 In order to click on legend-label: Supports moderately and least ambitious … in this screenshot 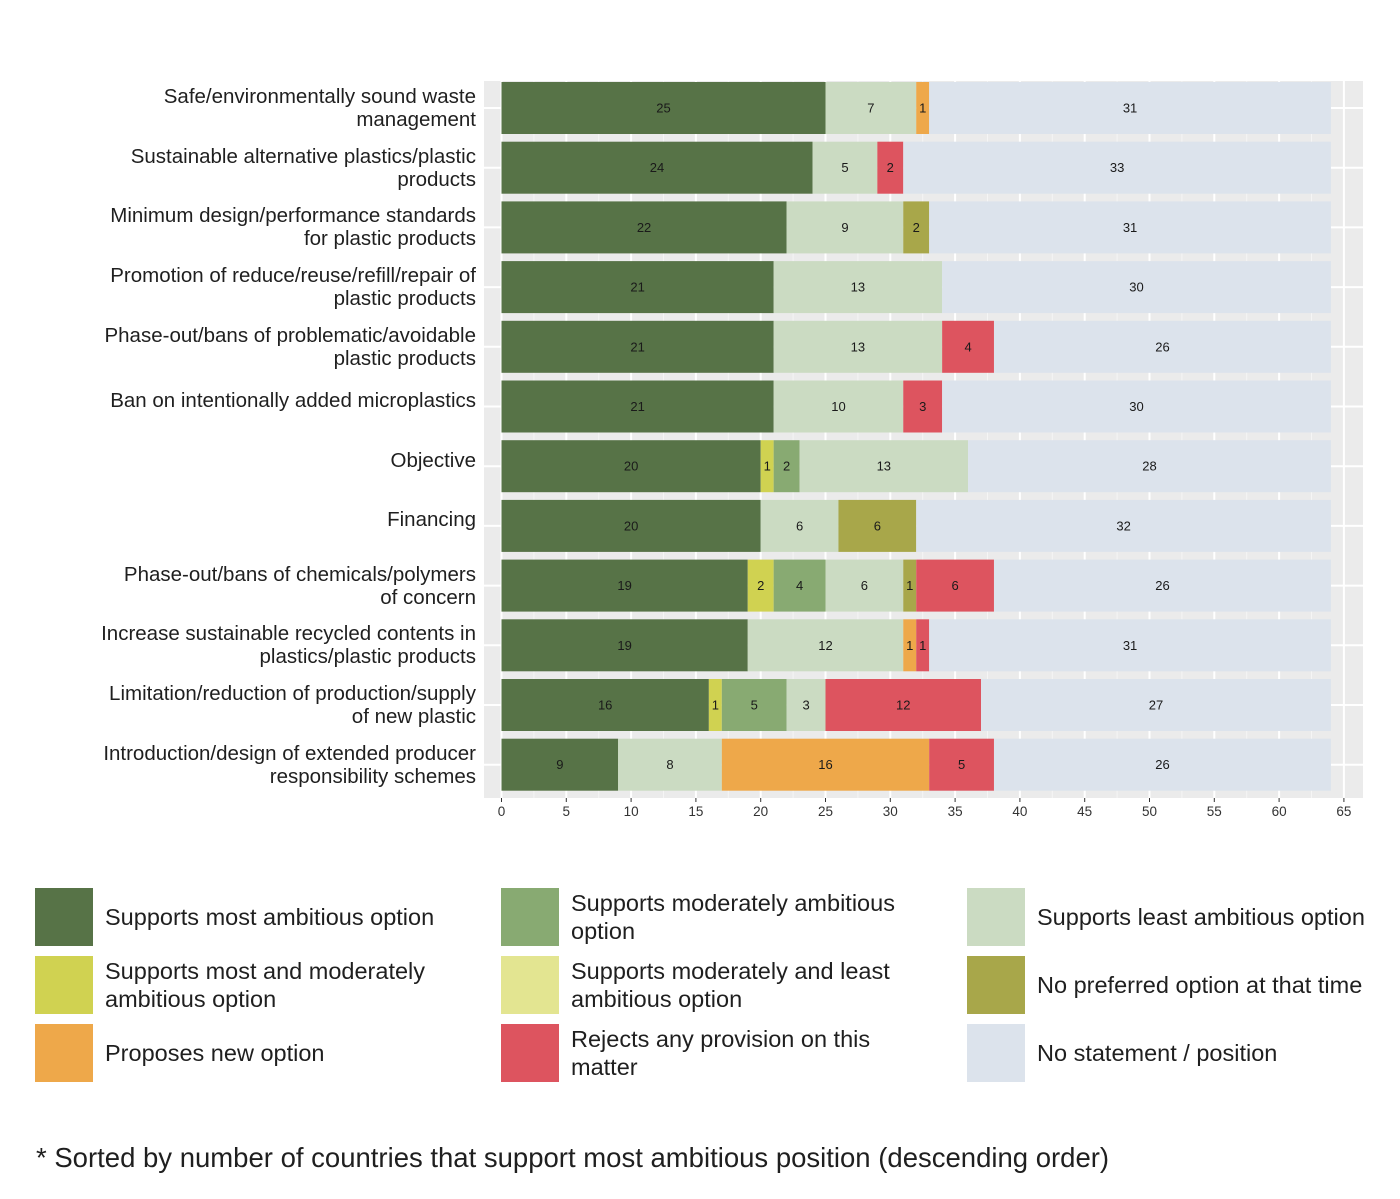, I will do `click(730, 985)`.